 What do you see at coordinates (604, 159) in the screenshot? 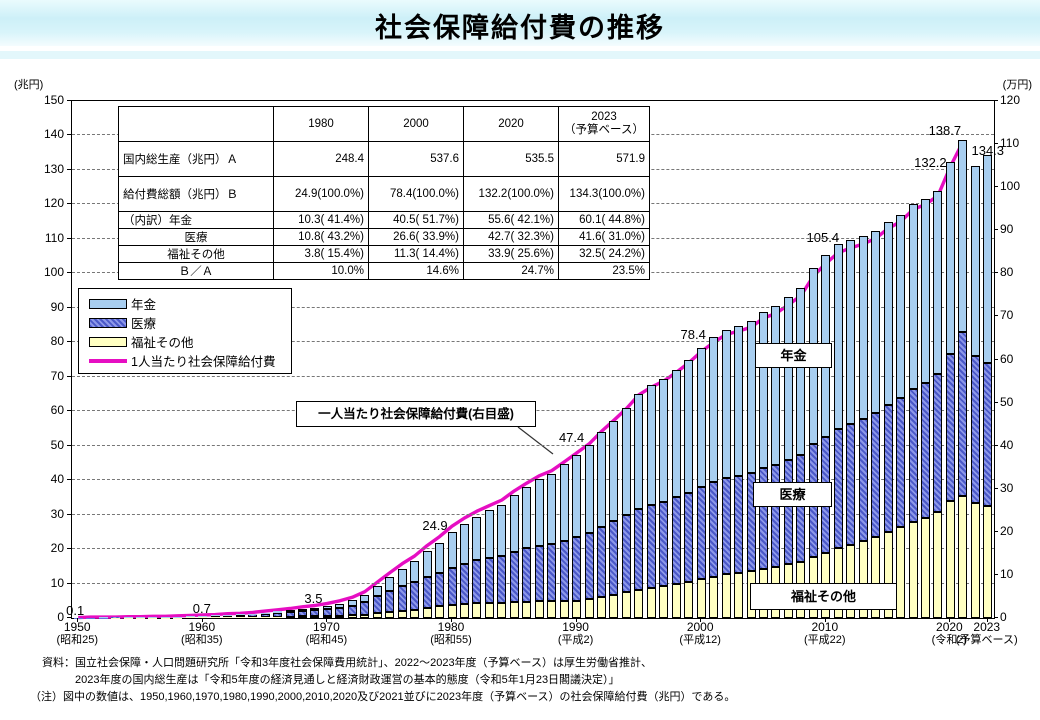
I see `table-value-cell: 571.9` at bounding box center [604, 159].